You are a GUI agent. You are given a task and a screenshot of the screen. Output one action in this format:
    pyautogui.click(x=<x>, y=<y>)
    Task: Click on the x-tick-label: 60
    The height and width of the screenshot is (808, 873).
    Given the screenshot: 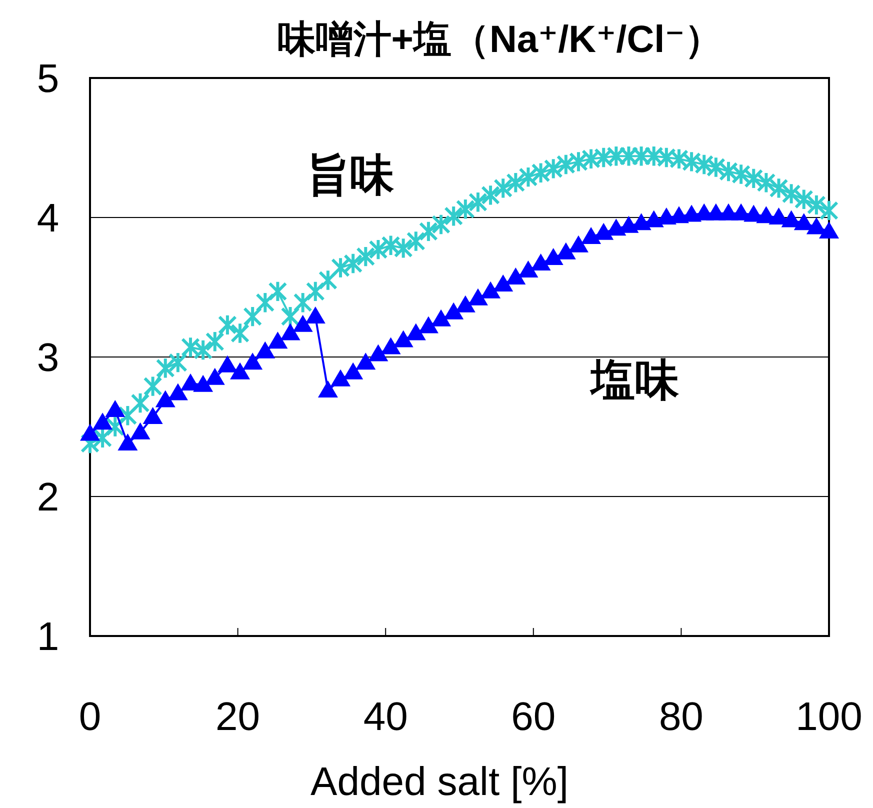 What is the action you would take?
    pyautogui.click(x=533, y=717)
    